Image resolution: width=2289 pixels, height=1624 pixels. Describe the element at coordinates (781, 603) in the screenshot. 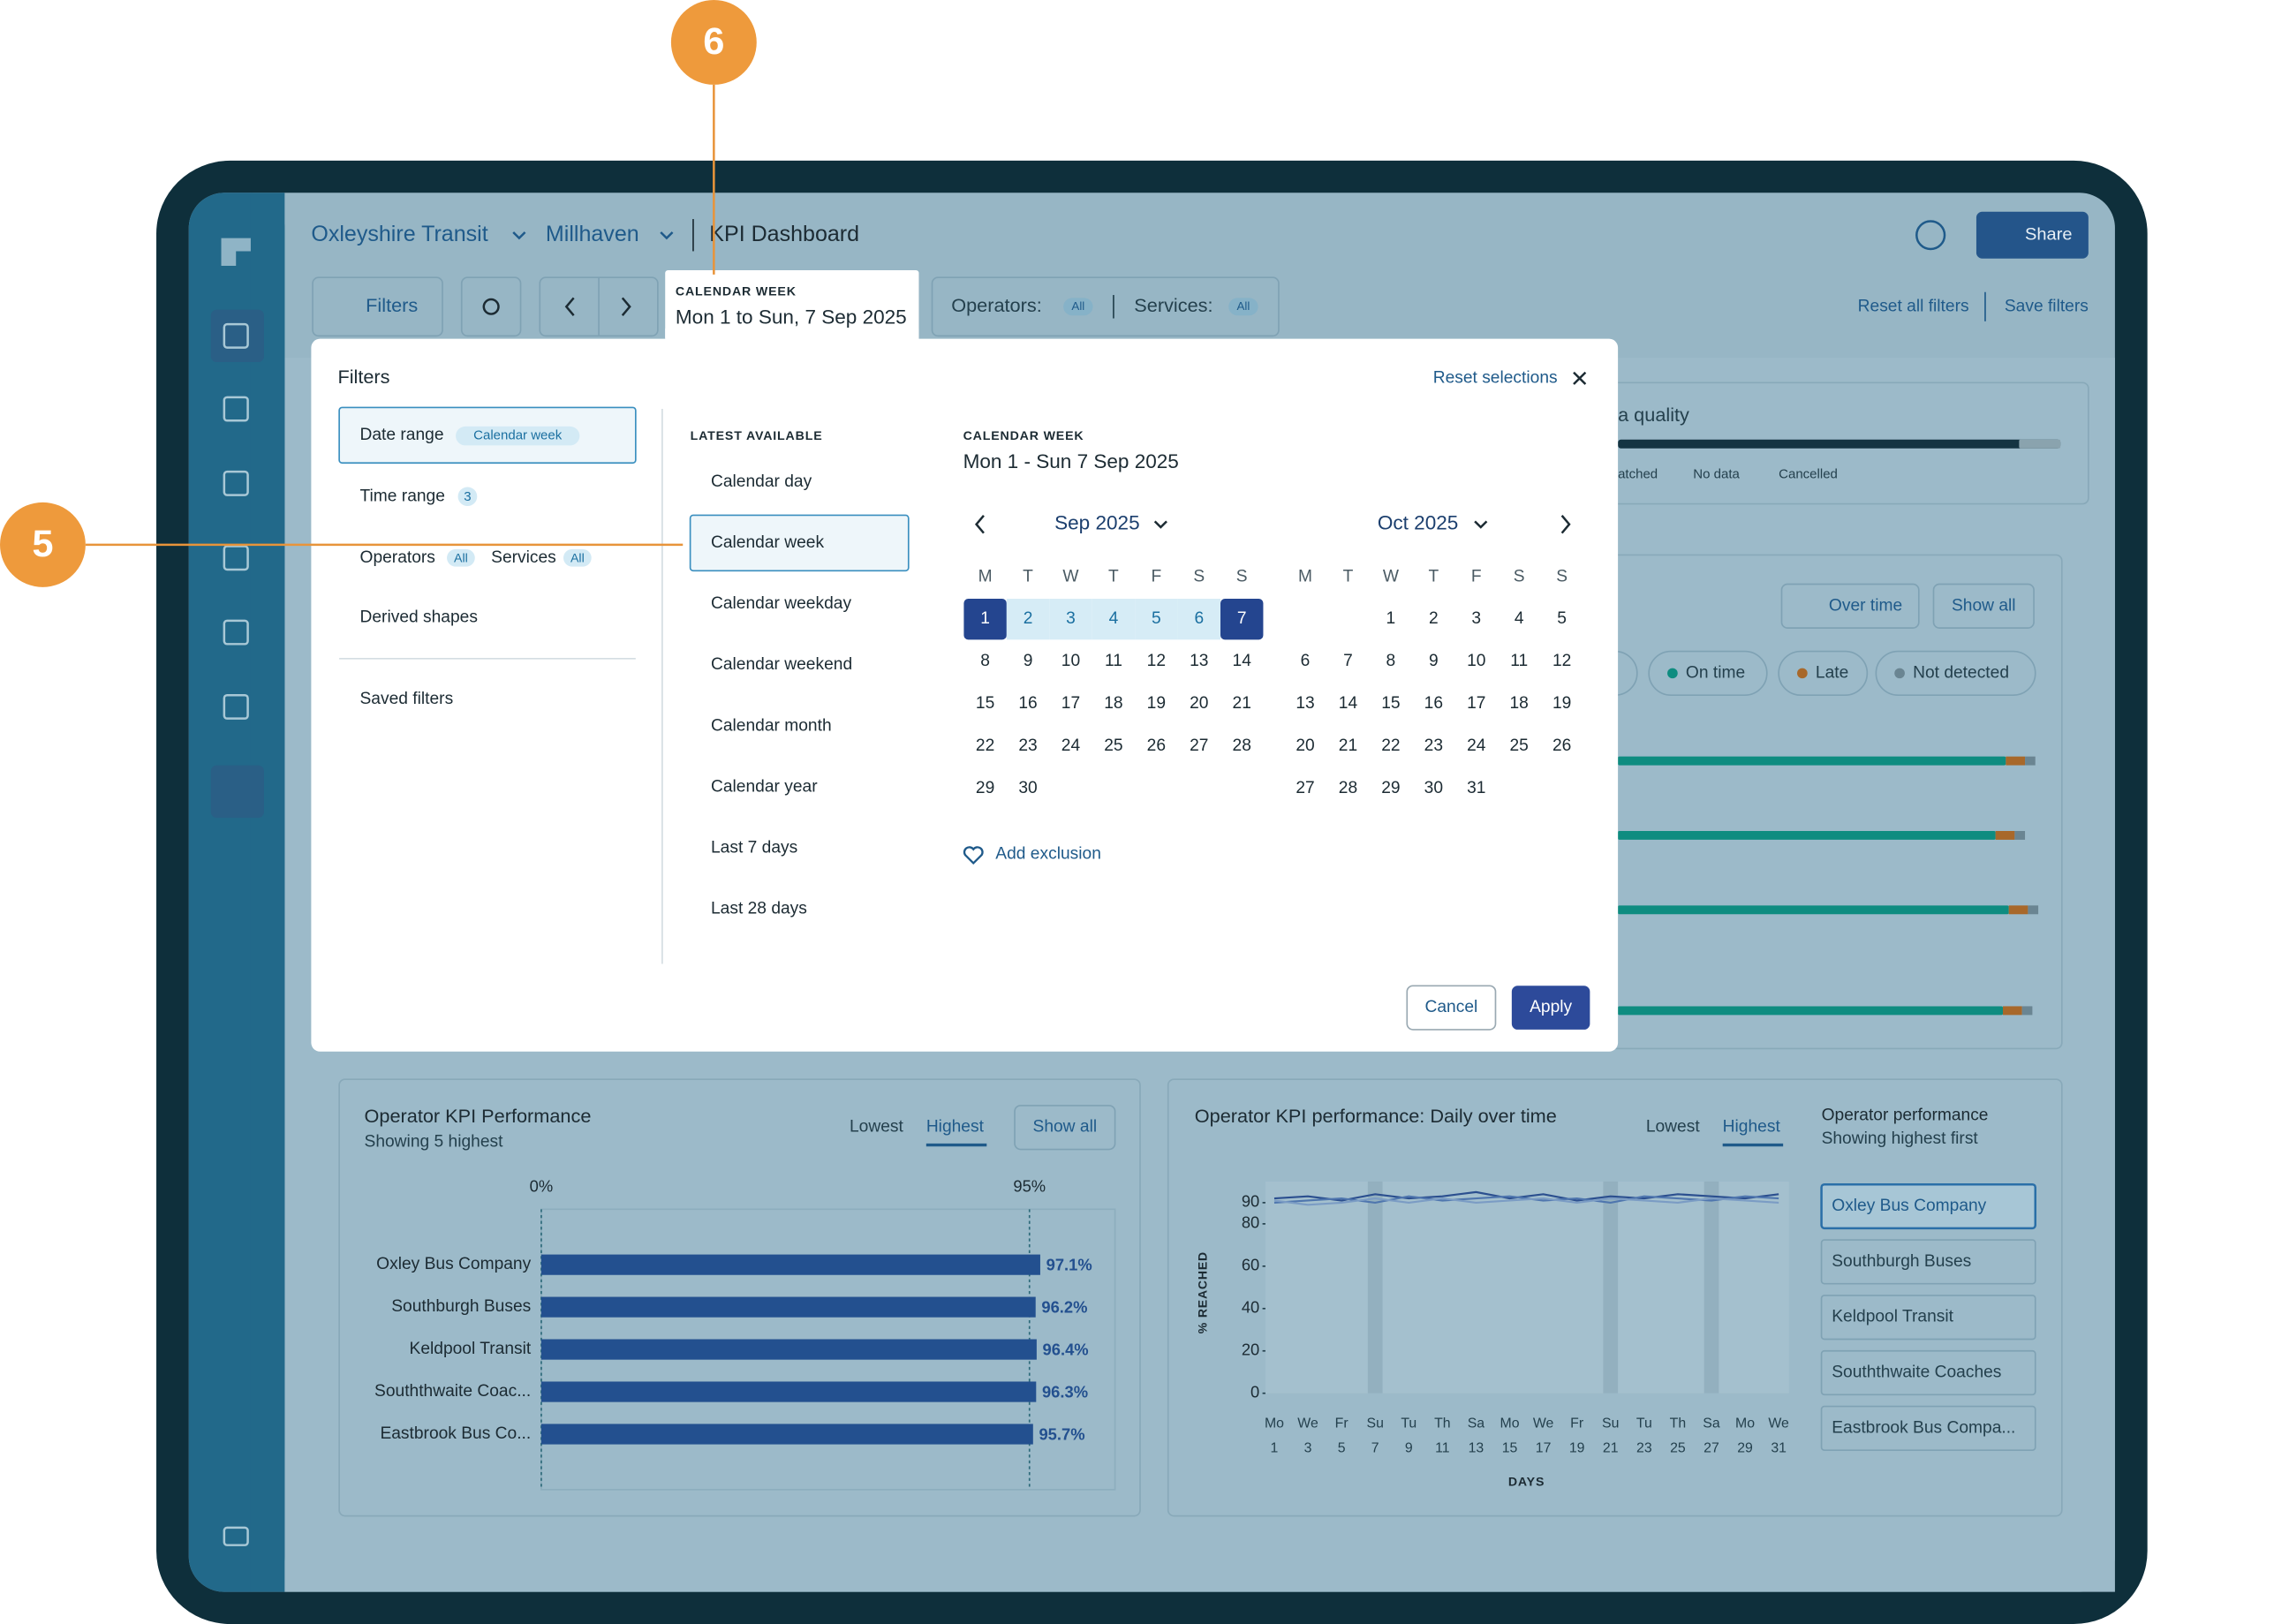

I see `range-option: Calendar weekday` at that location.